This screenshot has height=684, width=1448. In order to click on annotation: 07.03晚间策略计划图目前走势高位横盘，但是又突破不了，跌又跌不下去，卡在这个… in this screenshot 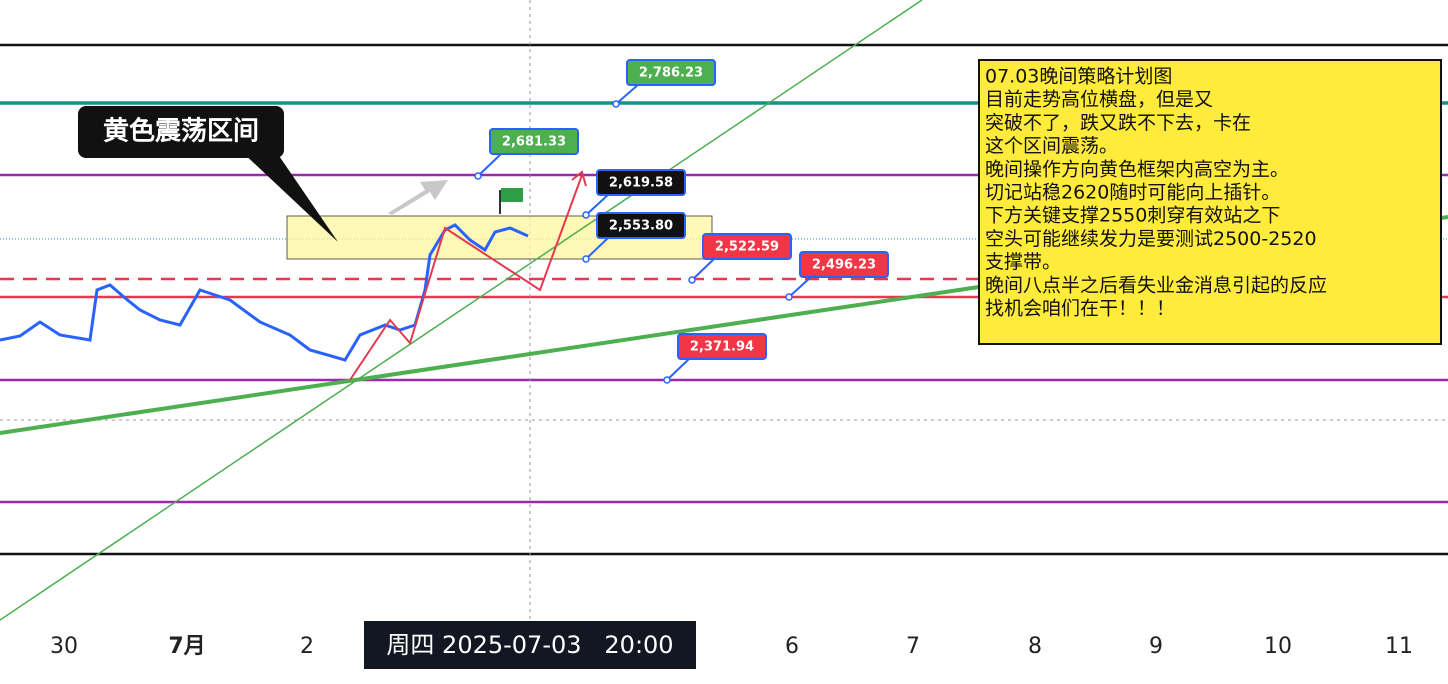, I will do `click(1210, 202)`.